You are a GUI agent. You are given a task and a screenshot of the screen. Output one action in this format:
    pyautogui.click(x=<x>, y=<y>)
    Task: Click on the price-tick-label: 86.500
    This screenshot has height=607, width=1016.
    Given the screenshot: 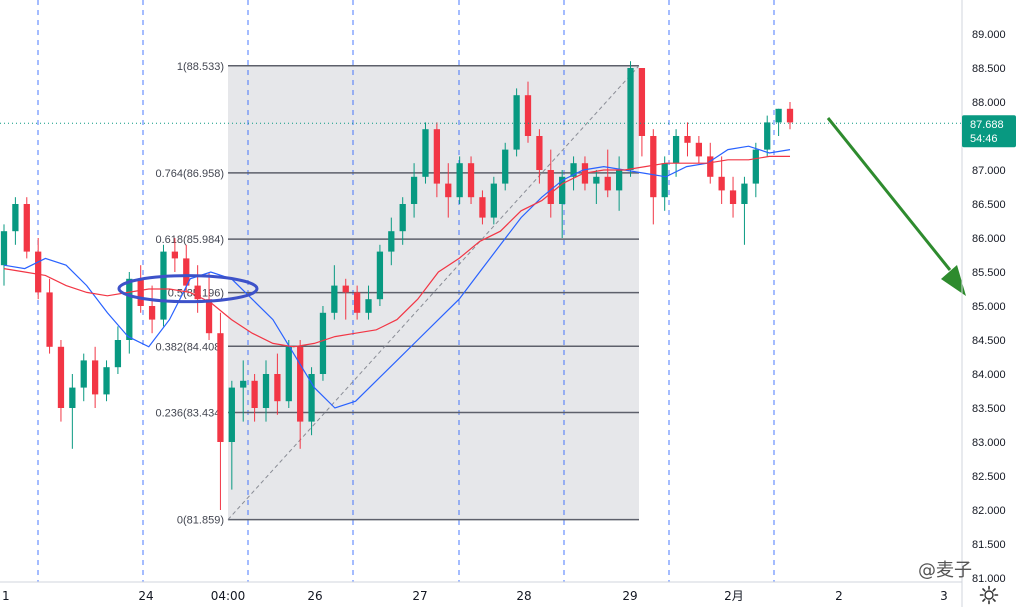 What is the action you would take?
    pyautogui.click(x=989, y=205)
    